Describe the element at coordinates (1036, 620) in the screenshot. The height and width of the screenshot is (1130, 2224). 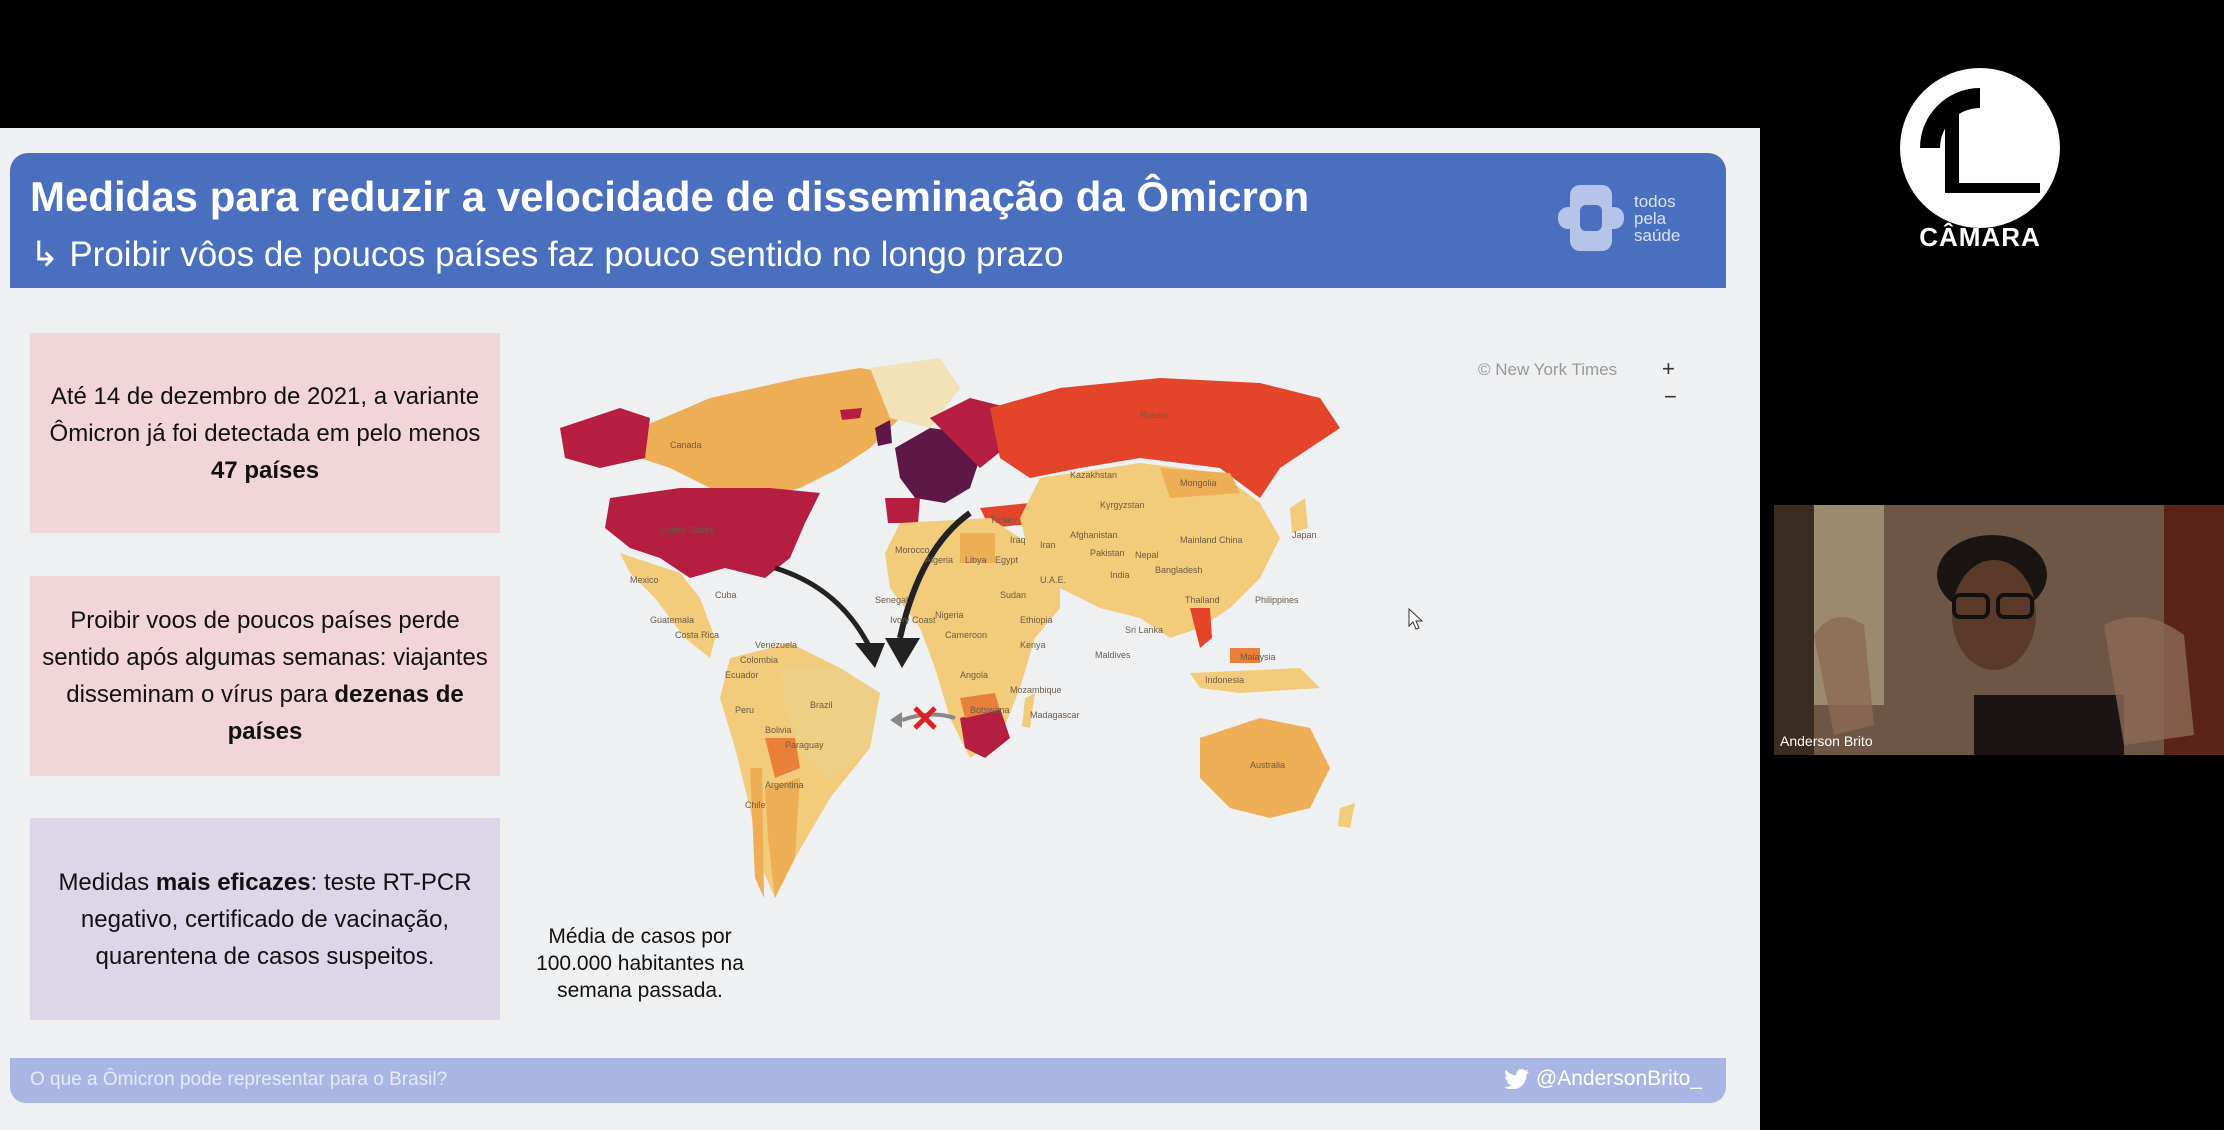
I see `country-label: Ethiopia` at that location.